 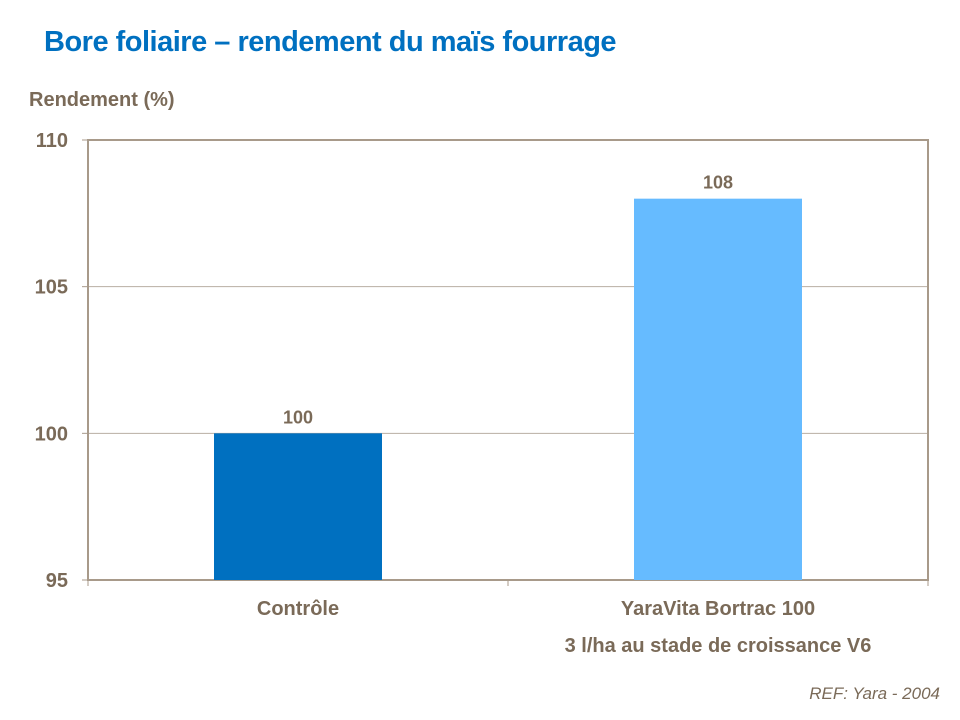 I want to click on x-category-label: YaraVita Bortrac 100, so click(x=718, y=609).